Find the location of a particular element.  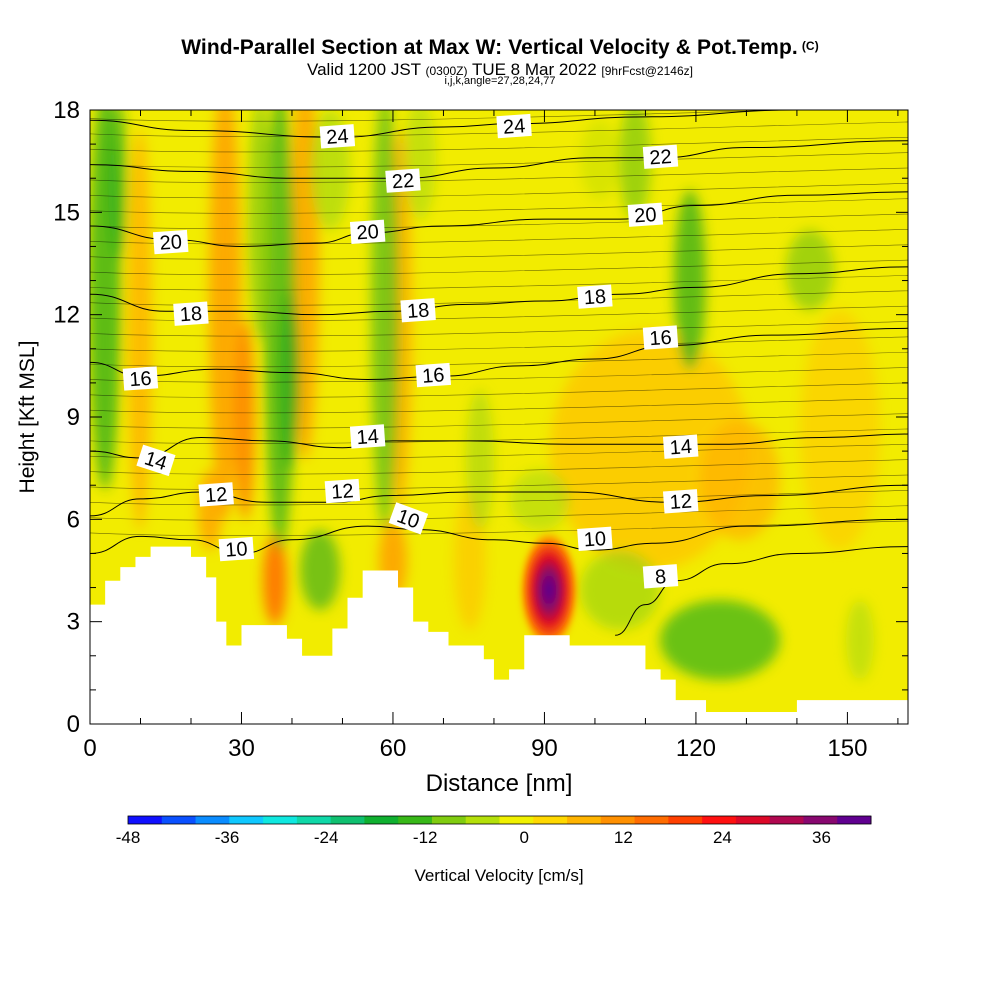

contour-label-text: 10 is located at coordinates (237, 549).